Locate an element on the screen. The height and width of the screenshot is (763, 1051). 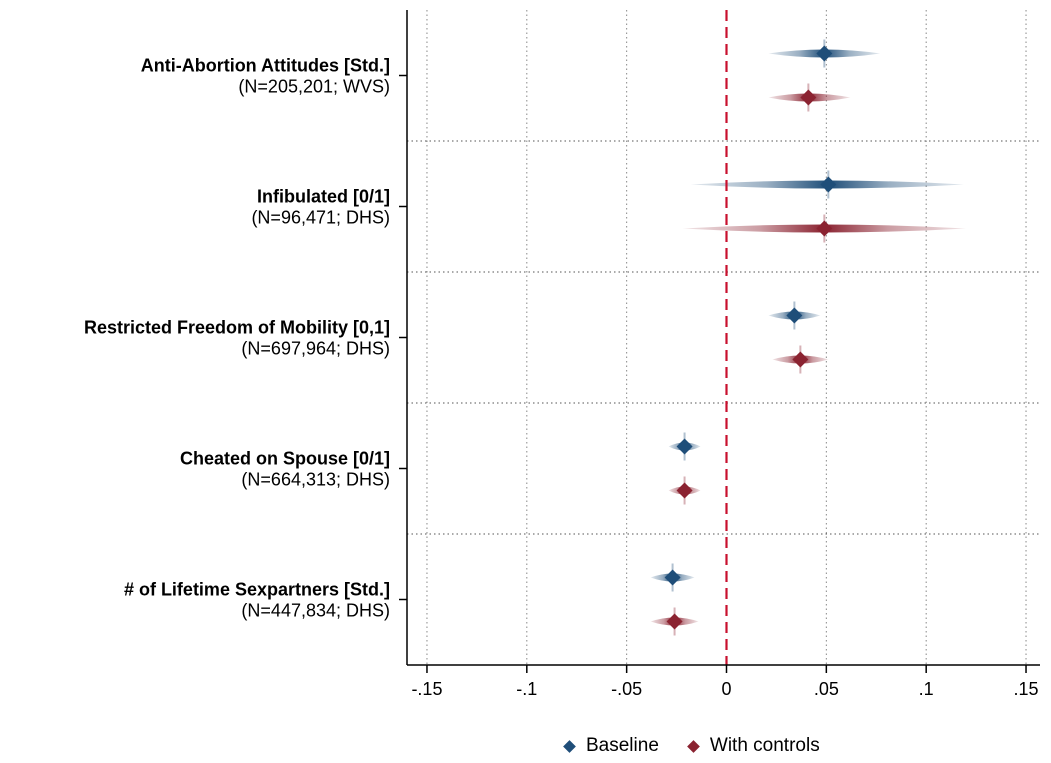
legend: Baseline With controls is located at coordinates (525, 748).